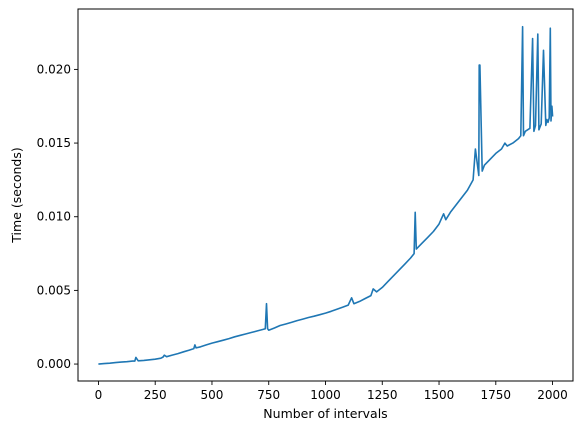 The image size is (584, 432). I want to click on x-tick-label: 250, so click(155, 395).